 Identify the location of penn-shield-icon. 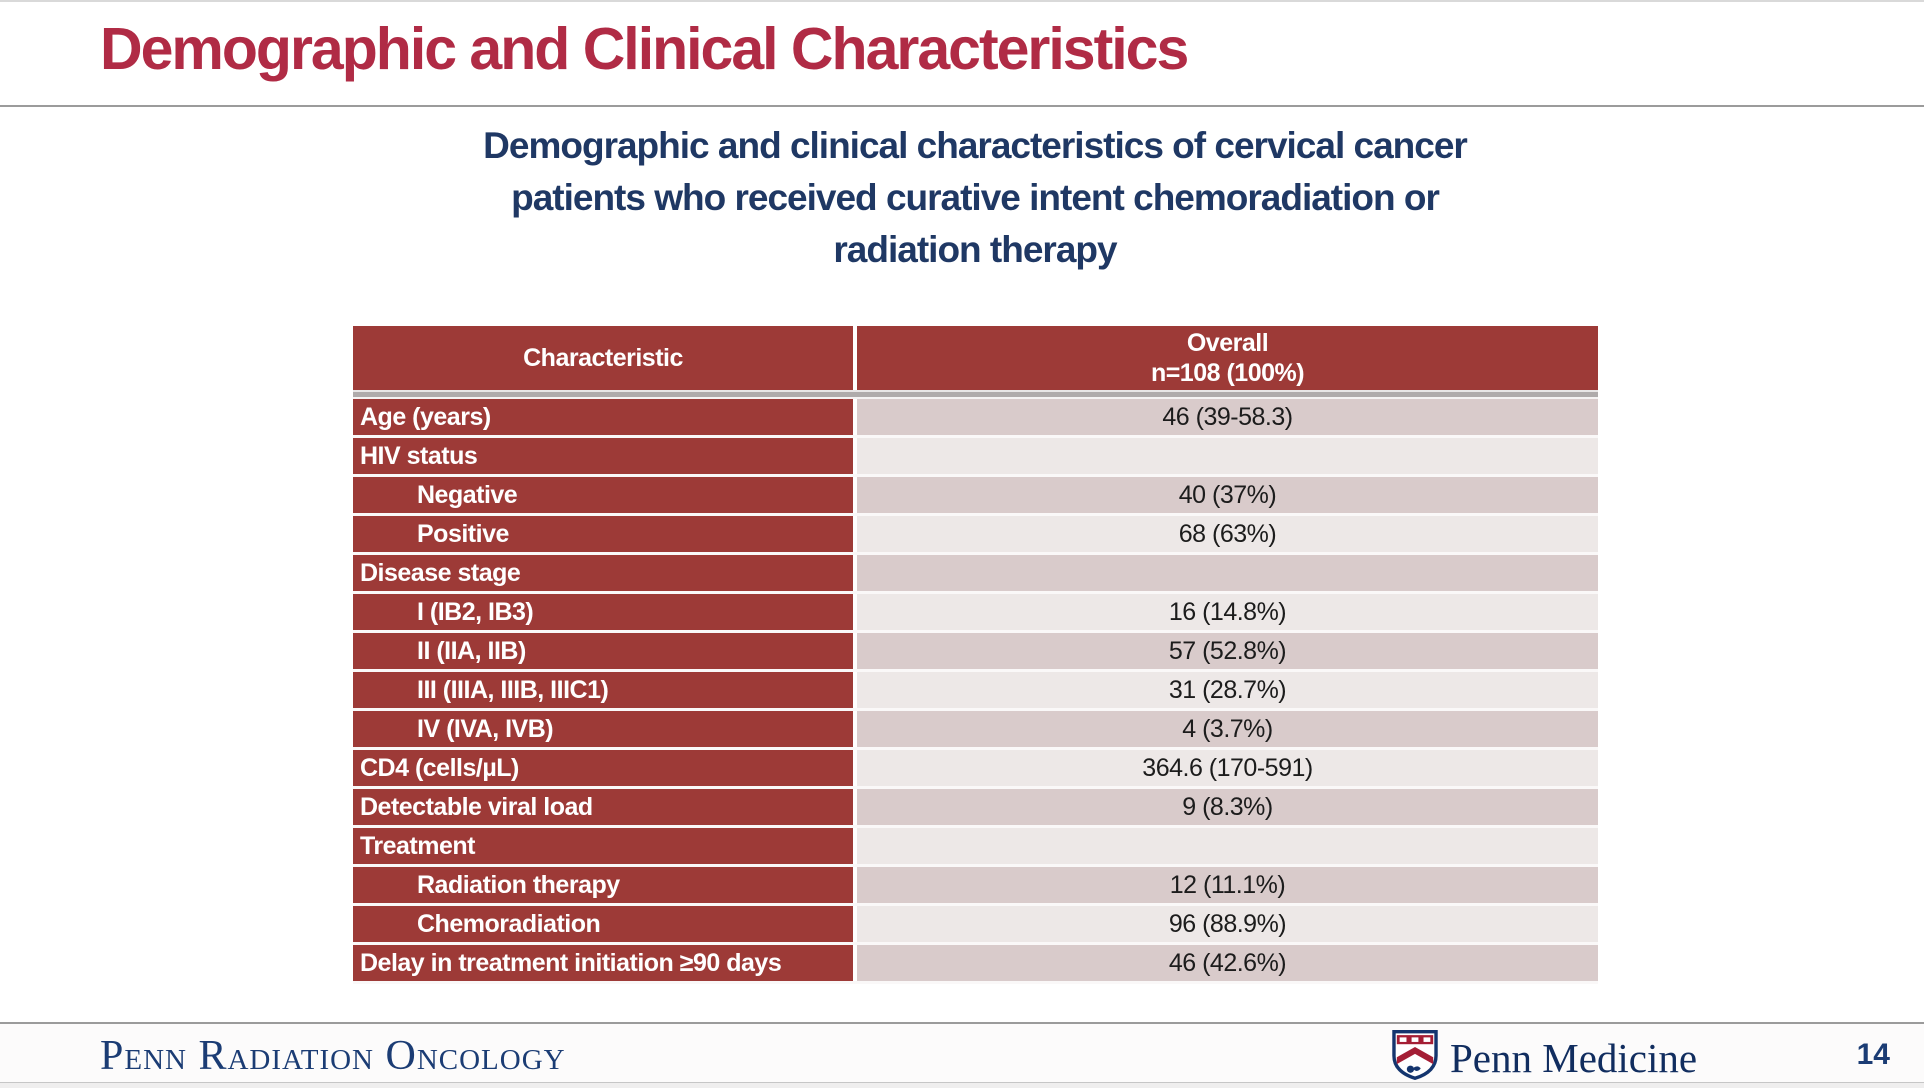
(1415, 1057).